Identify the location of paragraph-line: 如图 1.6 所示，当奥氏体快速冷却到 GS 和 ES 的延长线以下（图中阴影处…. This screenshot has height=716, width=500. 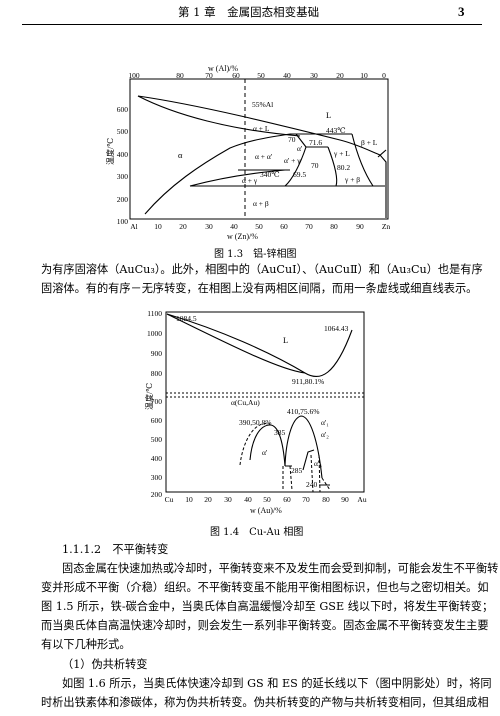
(277, 683).